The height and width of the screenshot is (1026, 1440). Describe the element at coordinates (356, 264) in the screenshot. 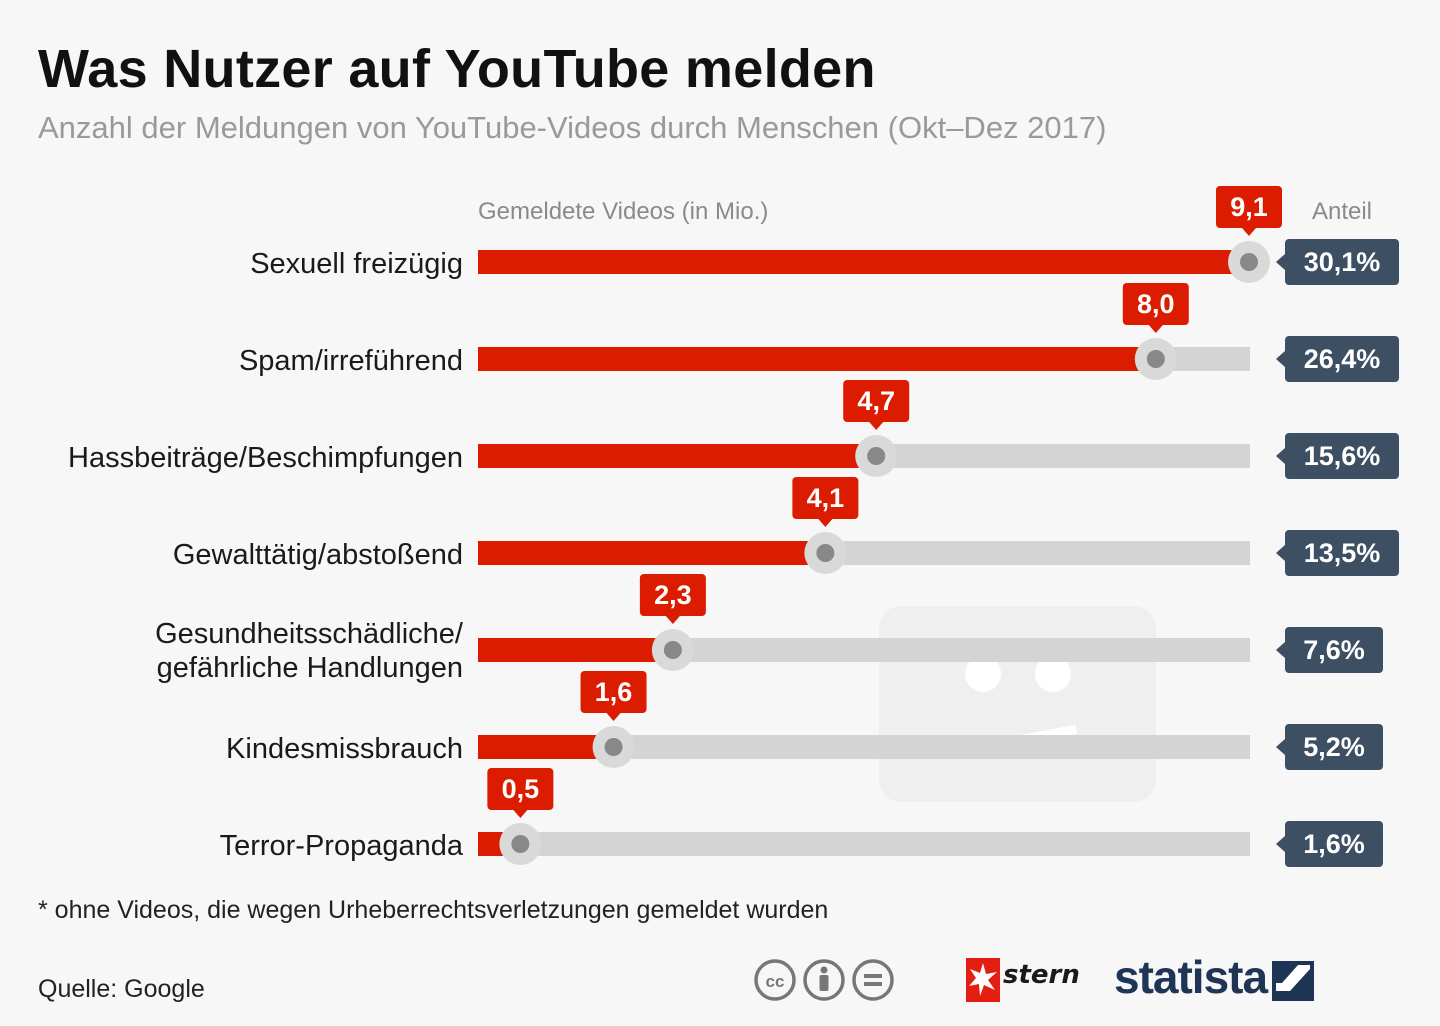

I see `category-label: Sexuell freizügig` at that location.